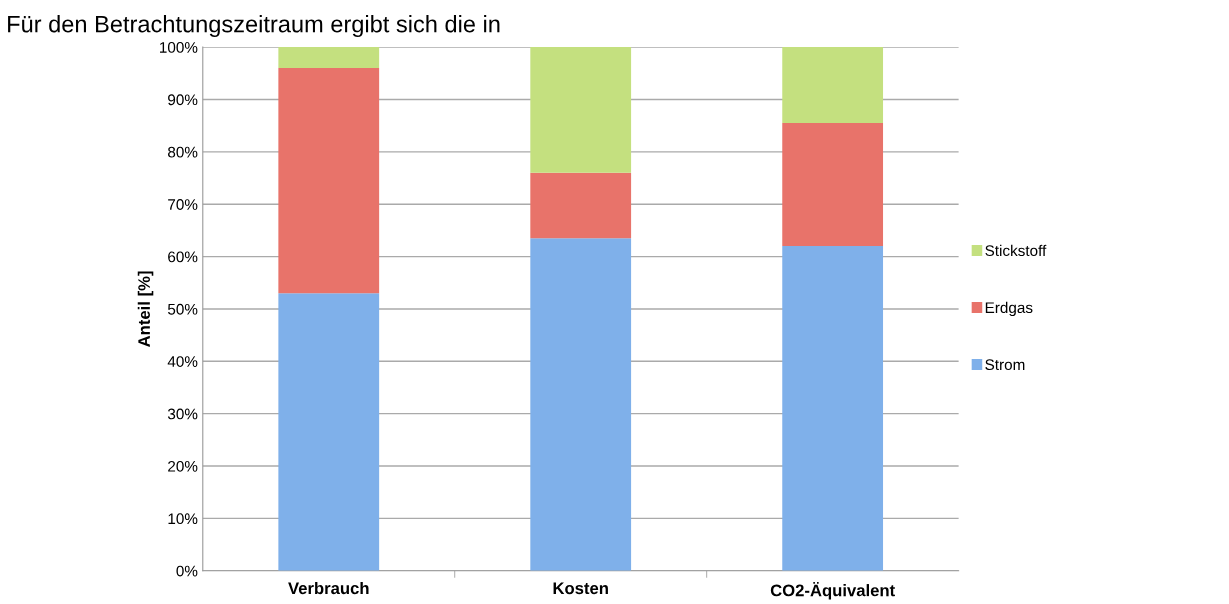 The height and width of the screenshot is (604, 1229). I want to click on y-tick-label: 90%, so click(183, 100).